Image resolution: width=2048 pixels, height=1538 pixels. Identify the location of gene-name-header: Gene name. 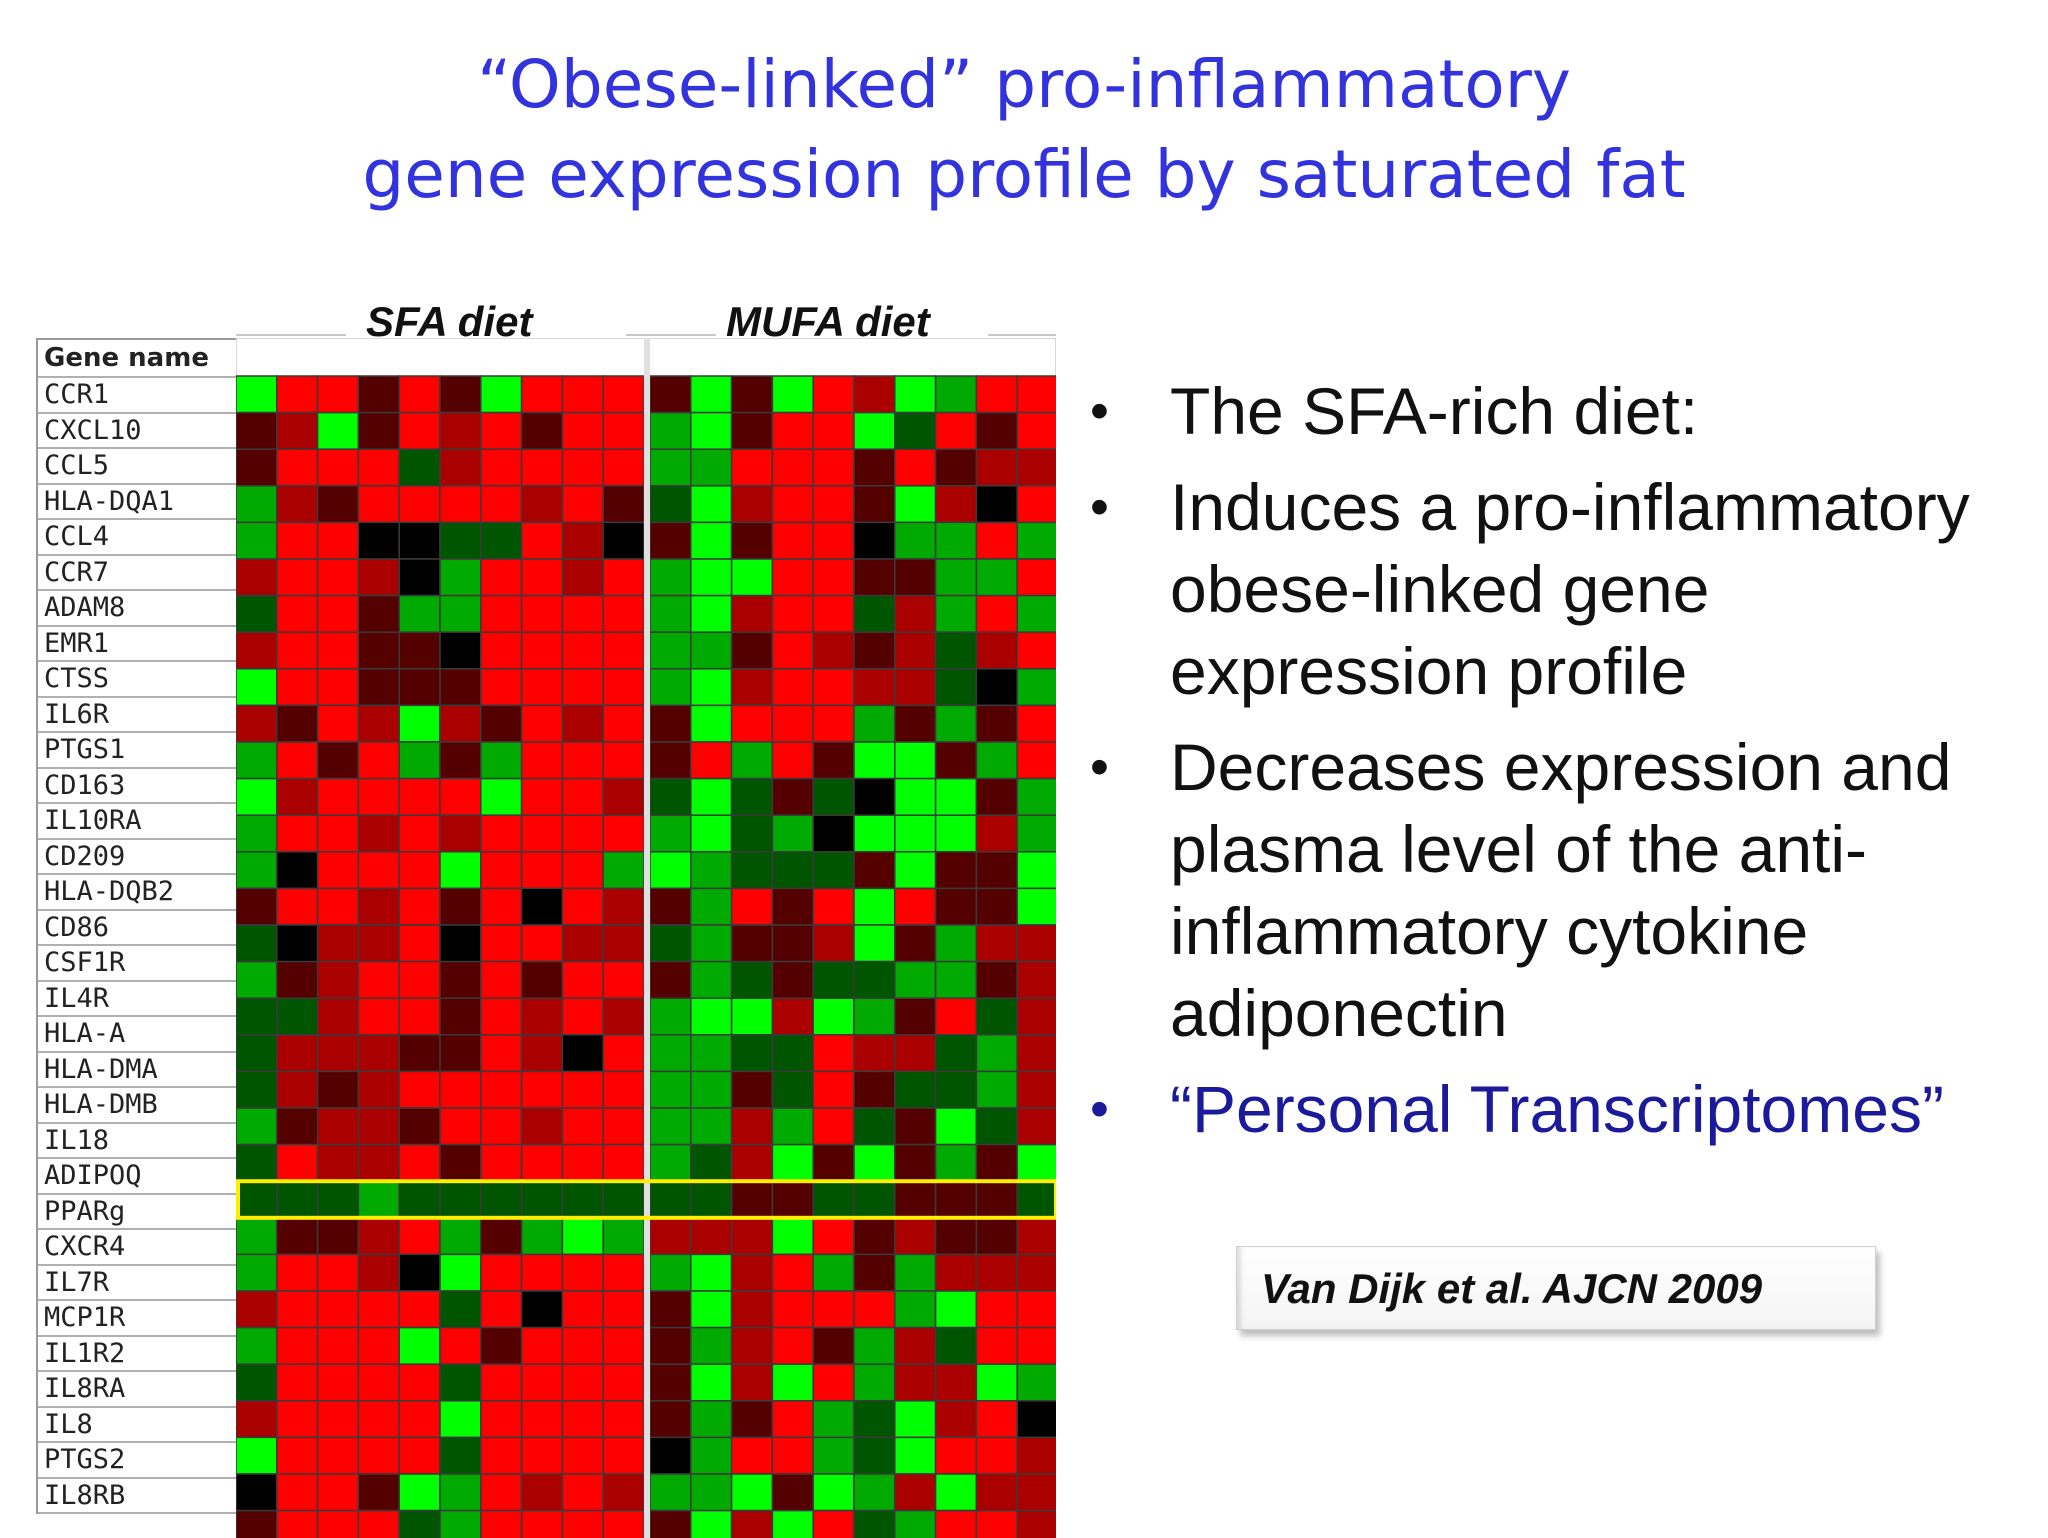
(137, 359).